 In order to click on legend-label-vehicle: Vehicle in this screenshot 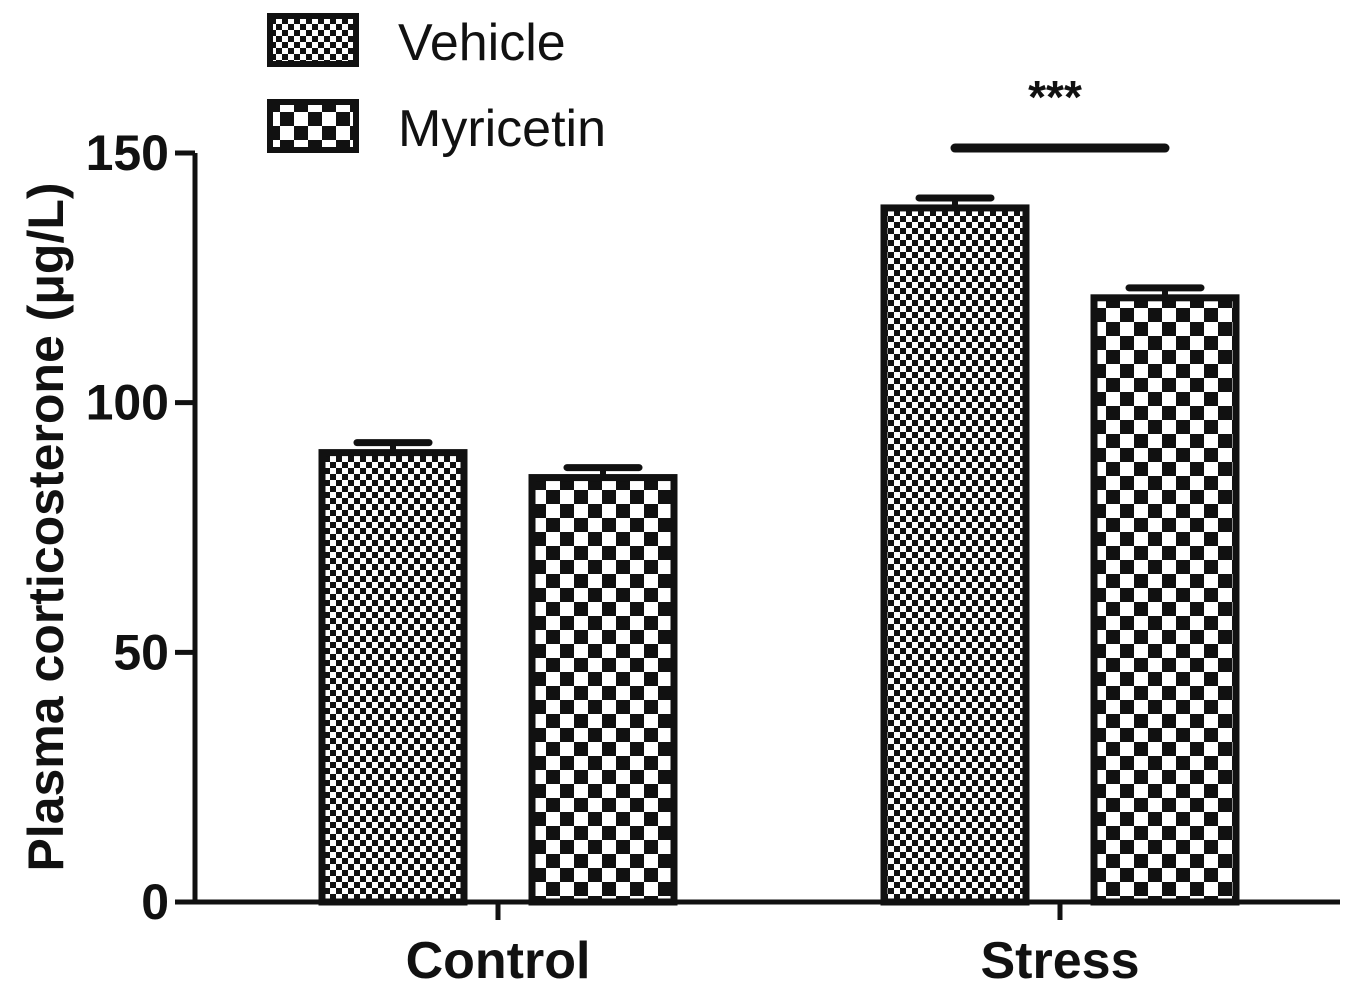, I will do `click(482, 43)`.